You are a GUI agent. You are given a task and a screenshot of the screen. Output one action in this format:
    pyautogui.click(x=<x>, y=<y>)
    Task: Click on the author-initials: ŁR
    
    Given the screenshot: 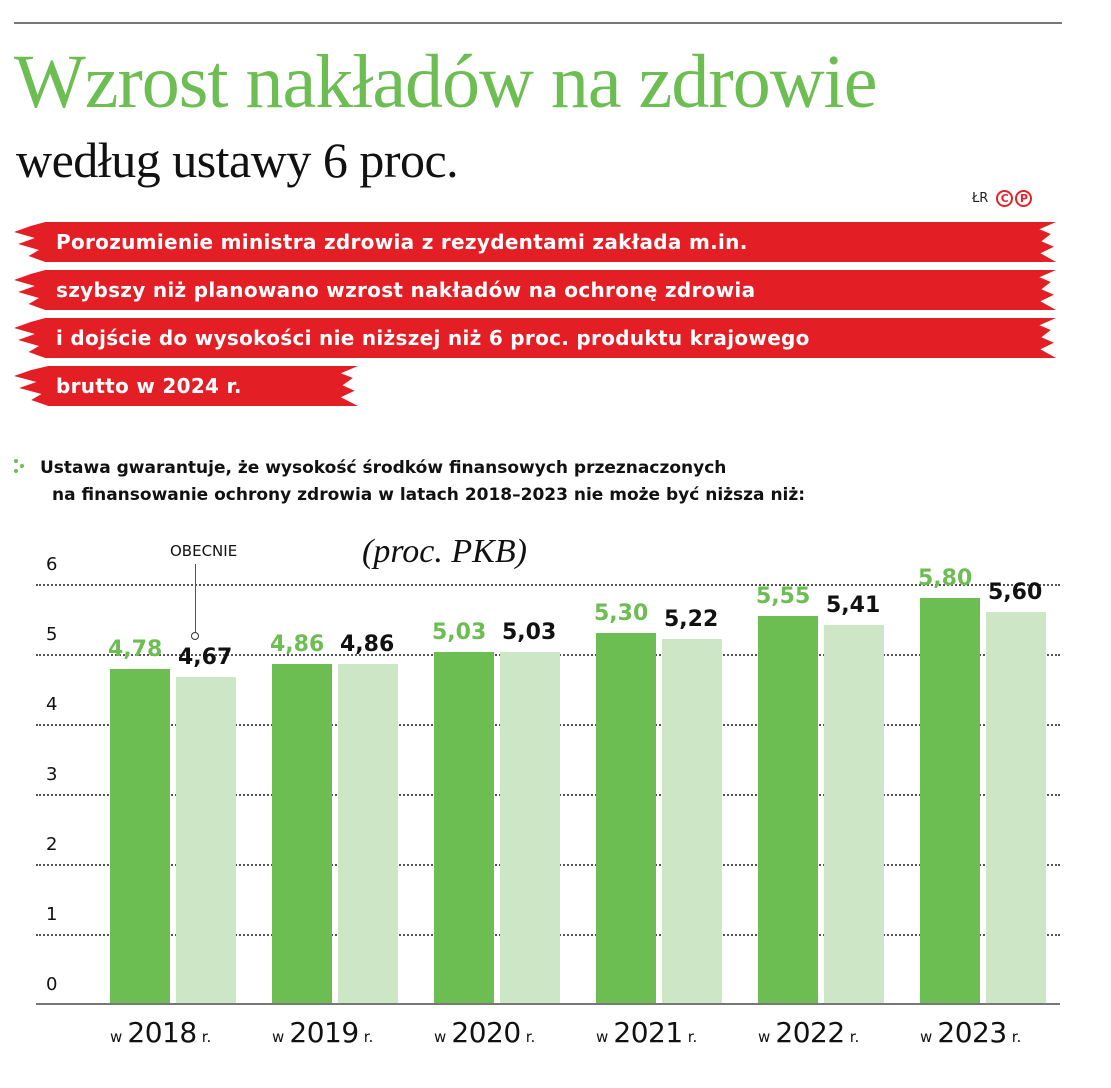 What is the action you would take?
    pyautogui.click(x=980, y=198)
    